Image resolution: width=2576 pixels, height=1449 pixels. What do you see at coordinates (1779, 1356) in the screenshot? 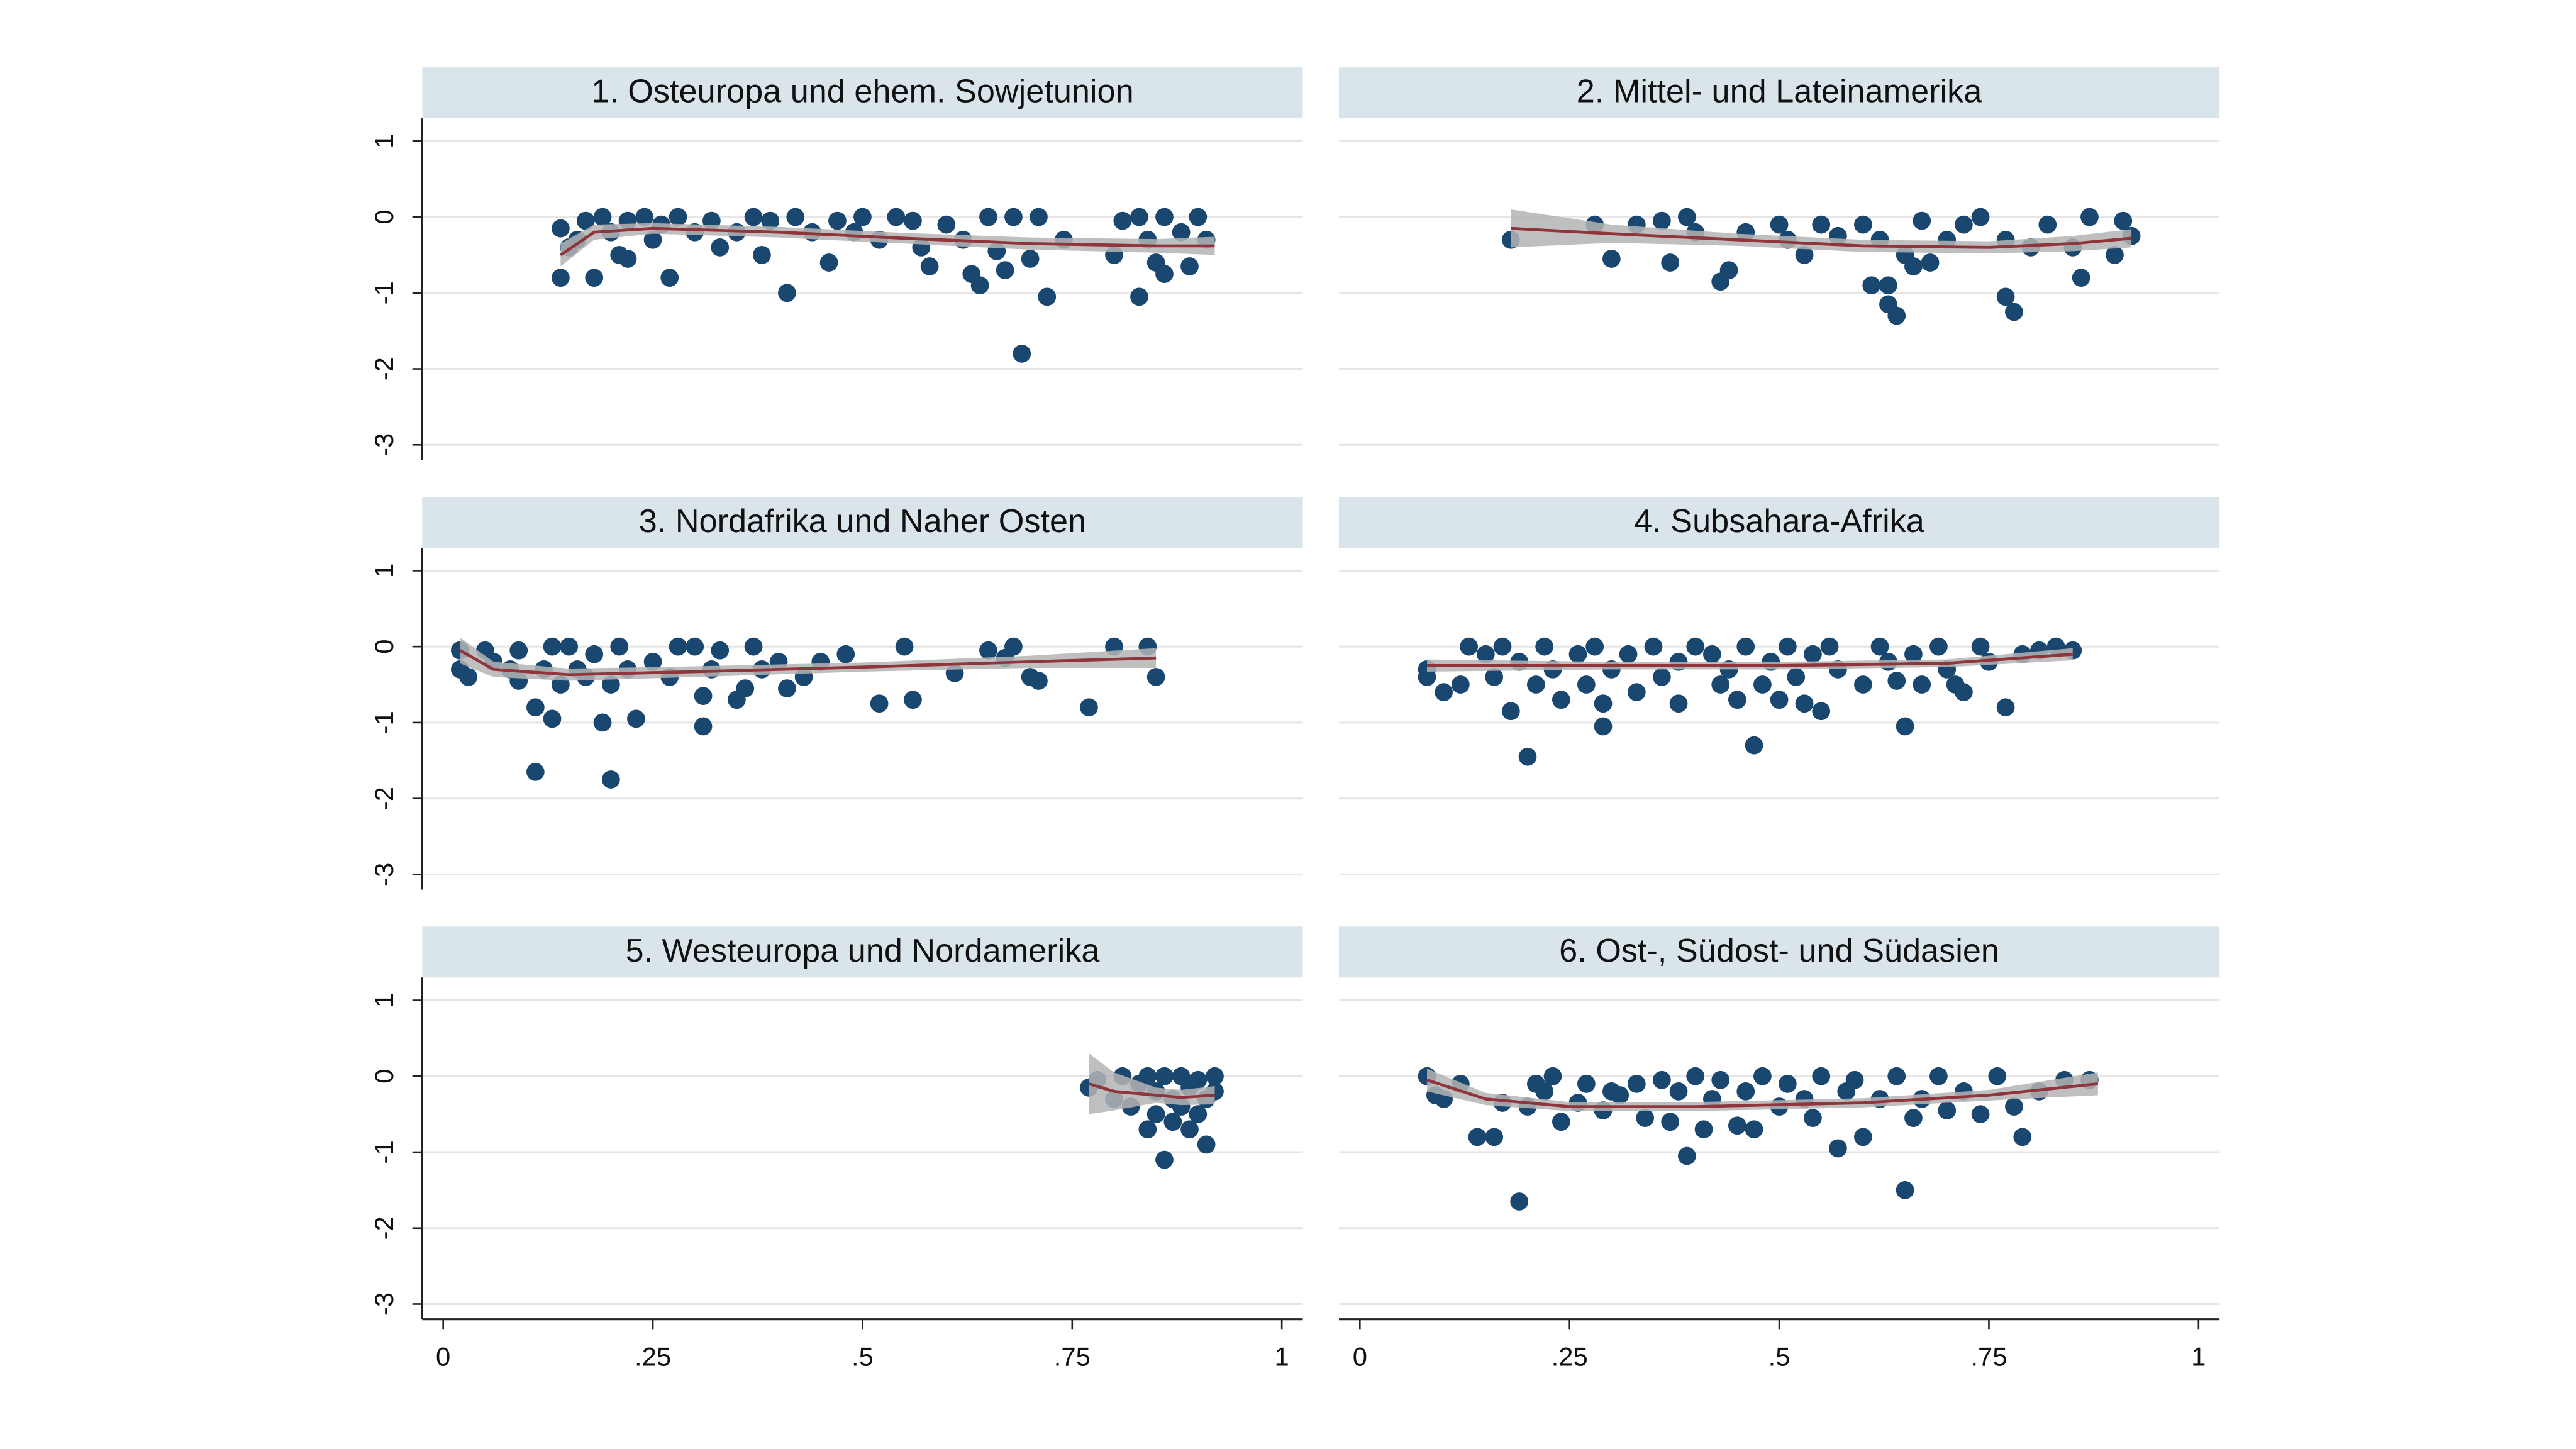
I see `x-tick-label: .5` at bounding box center [1779, 1356].